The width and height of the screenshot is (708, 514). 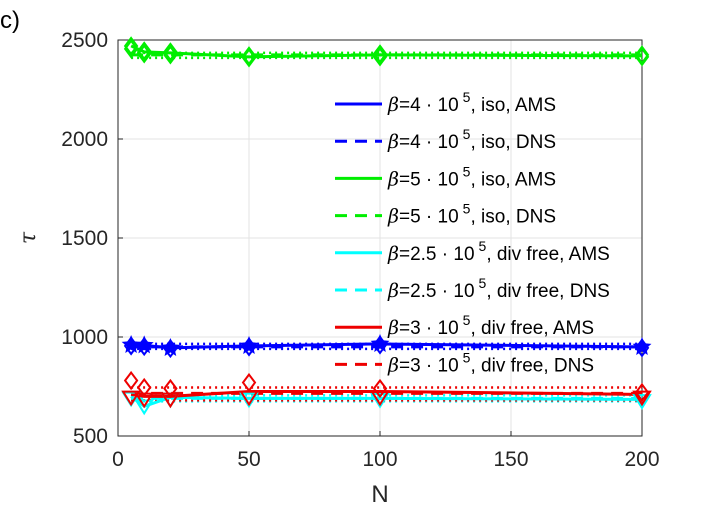 What do you see at coordinates (90, 436) in the screenshot?
I see `y-tick-label: 500` at bounding box center [90, 436].